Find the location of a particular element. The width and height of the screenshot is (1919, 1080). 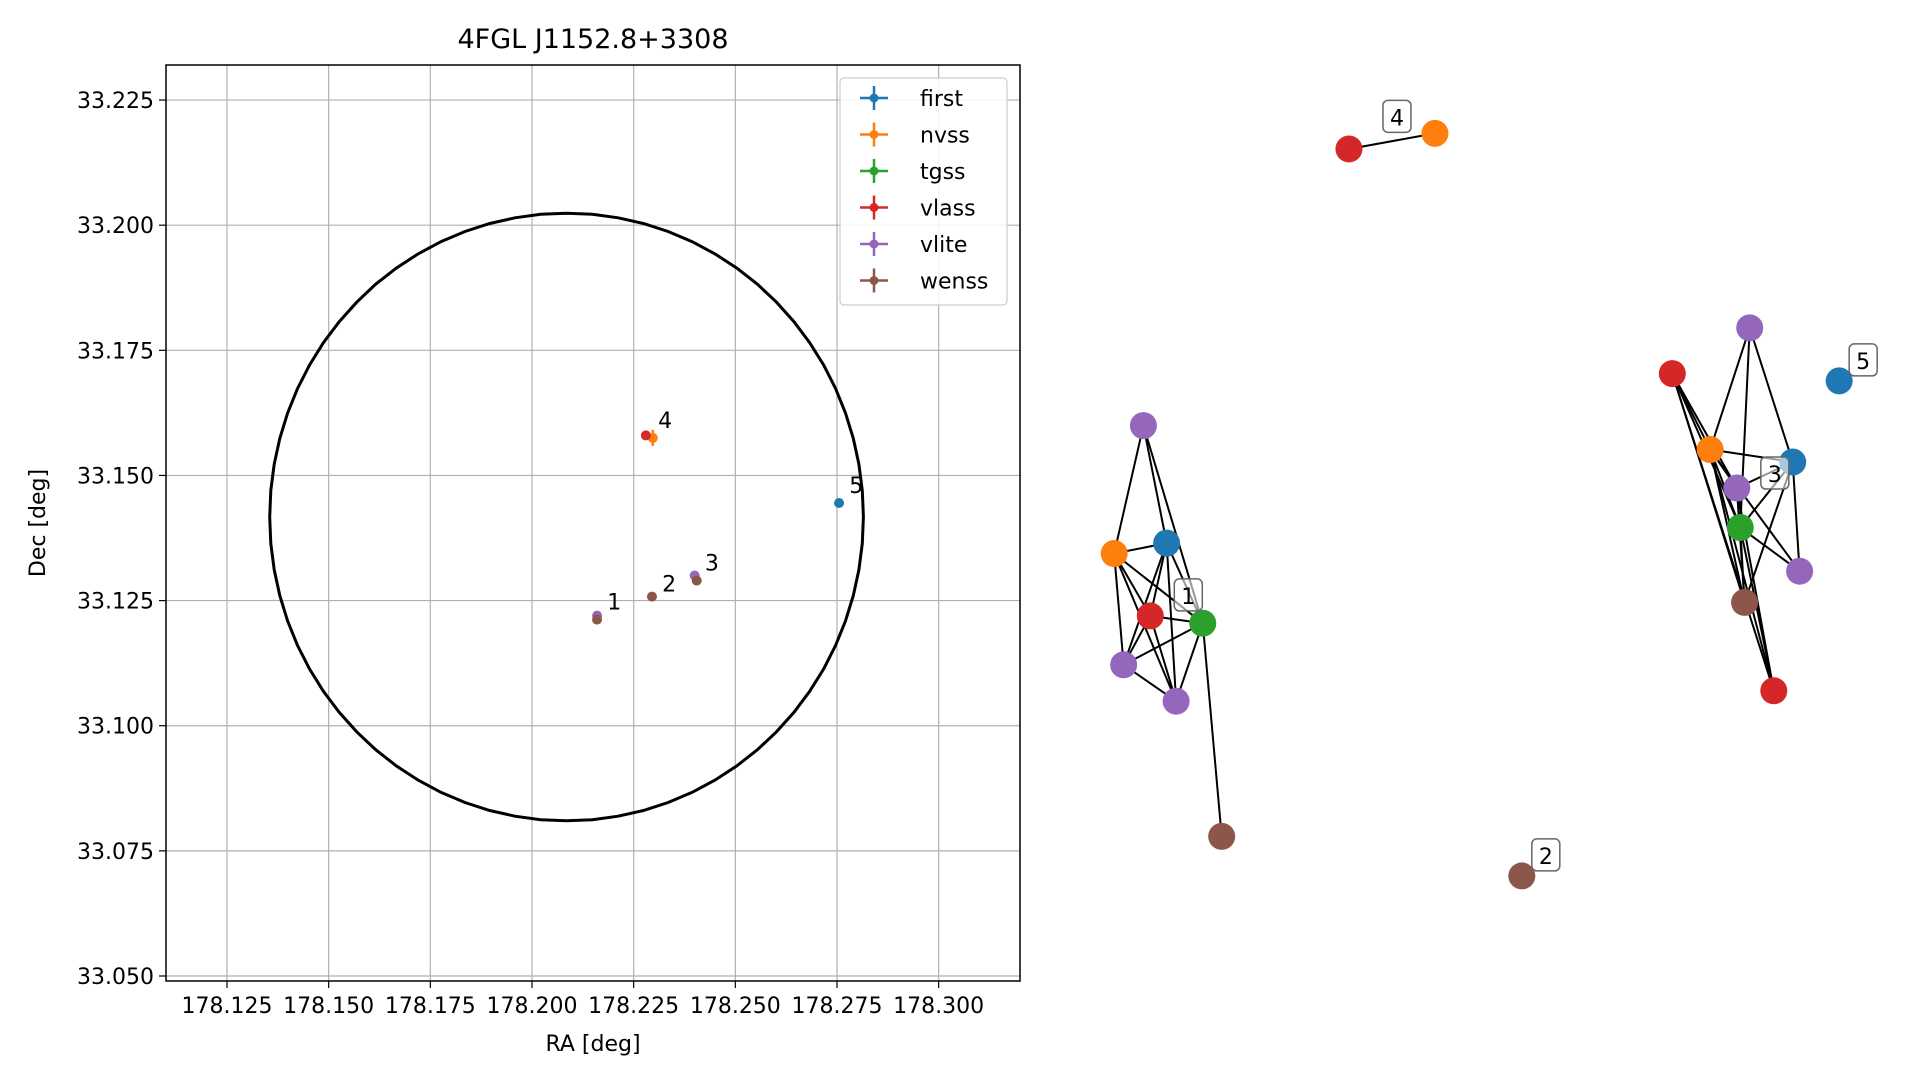

scatter-title: 4FGL J1152.8+3308 is located at coordinates (592, 39).